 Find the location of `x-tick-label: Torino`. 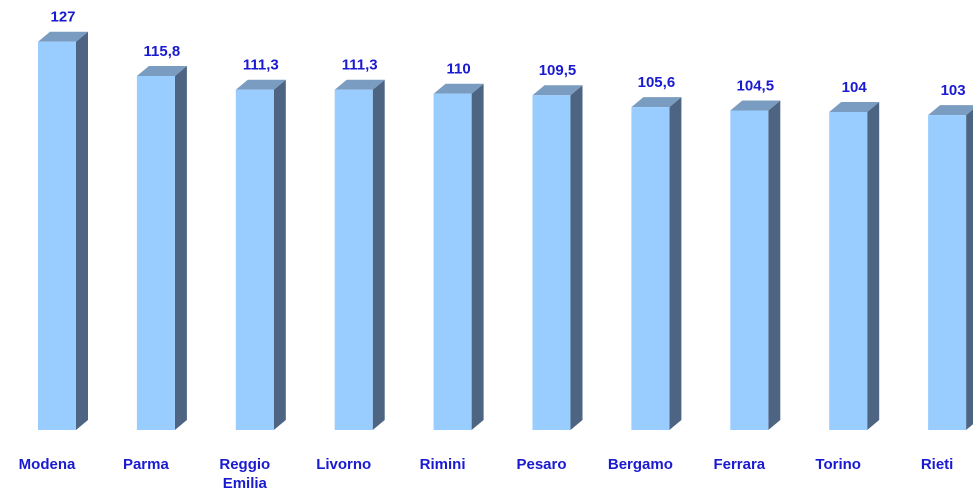

x-tick-label: Torino is located at coordinates (838, 464).